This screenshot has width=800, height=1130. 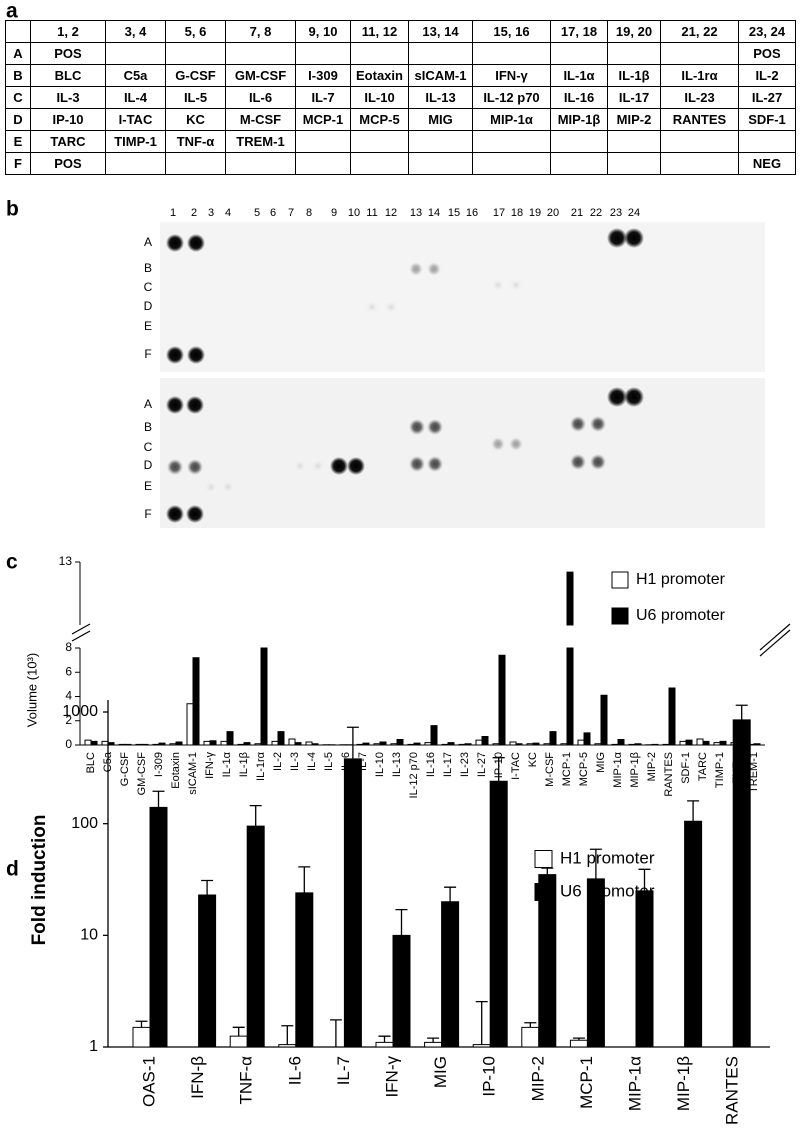 What do you see at coordinates (397, 764) in the screenshot?
I see `x-tick-label: IL-13` at bounding box center [397, 764].